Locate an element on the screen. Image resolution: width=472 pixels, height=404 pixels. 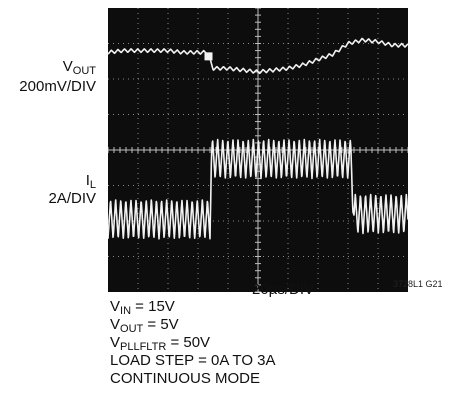
condition-load-step: LOAD STEP = 0A TO 3A is located at coordinates (193, 360).